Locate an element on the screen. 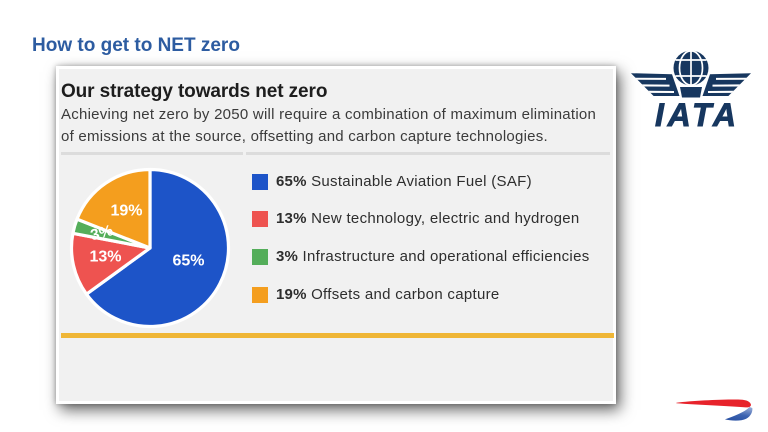 The image size is (768, 432). svg-text: 3% is located at coordinates (102, 233).